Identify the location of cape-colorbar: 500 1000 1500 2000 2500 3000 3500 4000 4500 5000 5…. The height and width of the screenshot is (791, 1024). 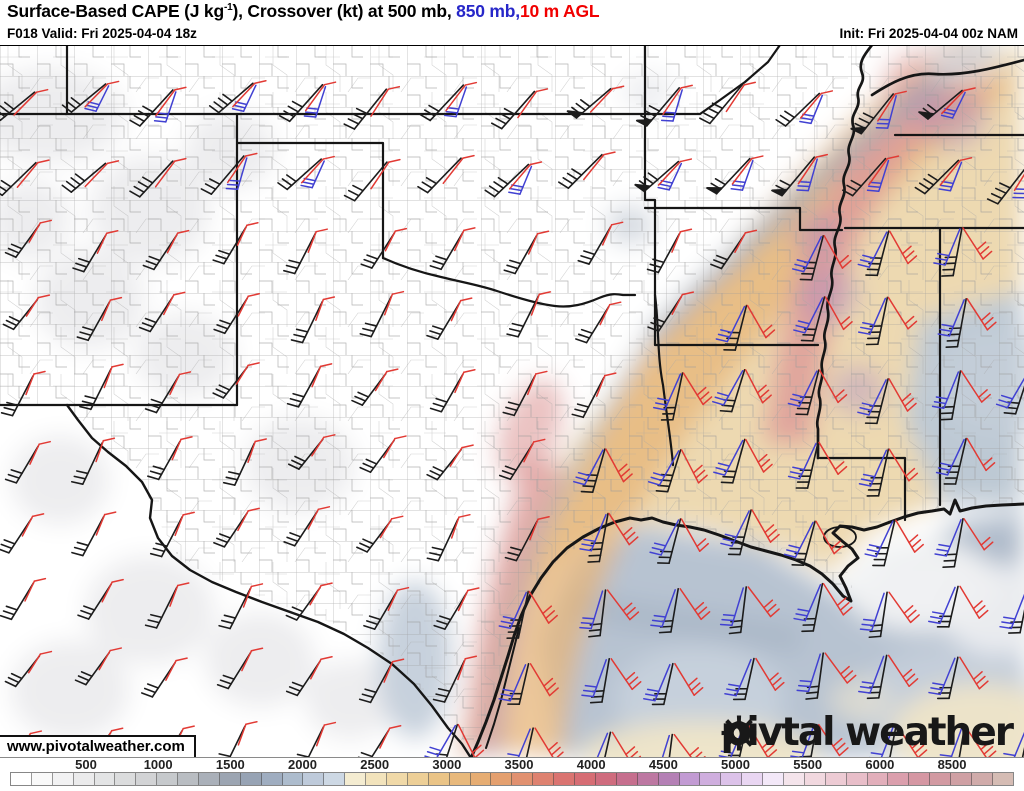
(512, 774).